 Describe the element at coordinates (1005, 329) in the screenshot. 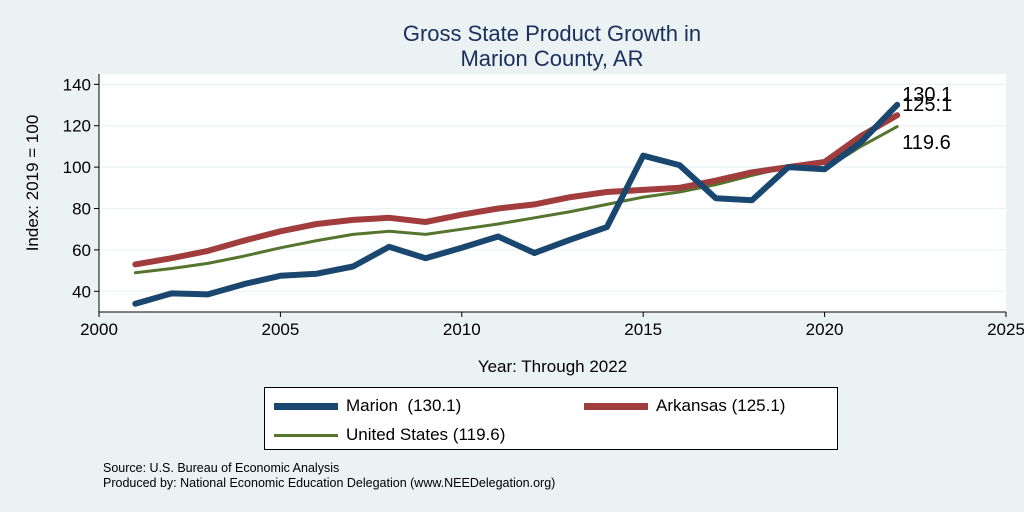

I see `x-tick-label-2025: 2025` at that location.